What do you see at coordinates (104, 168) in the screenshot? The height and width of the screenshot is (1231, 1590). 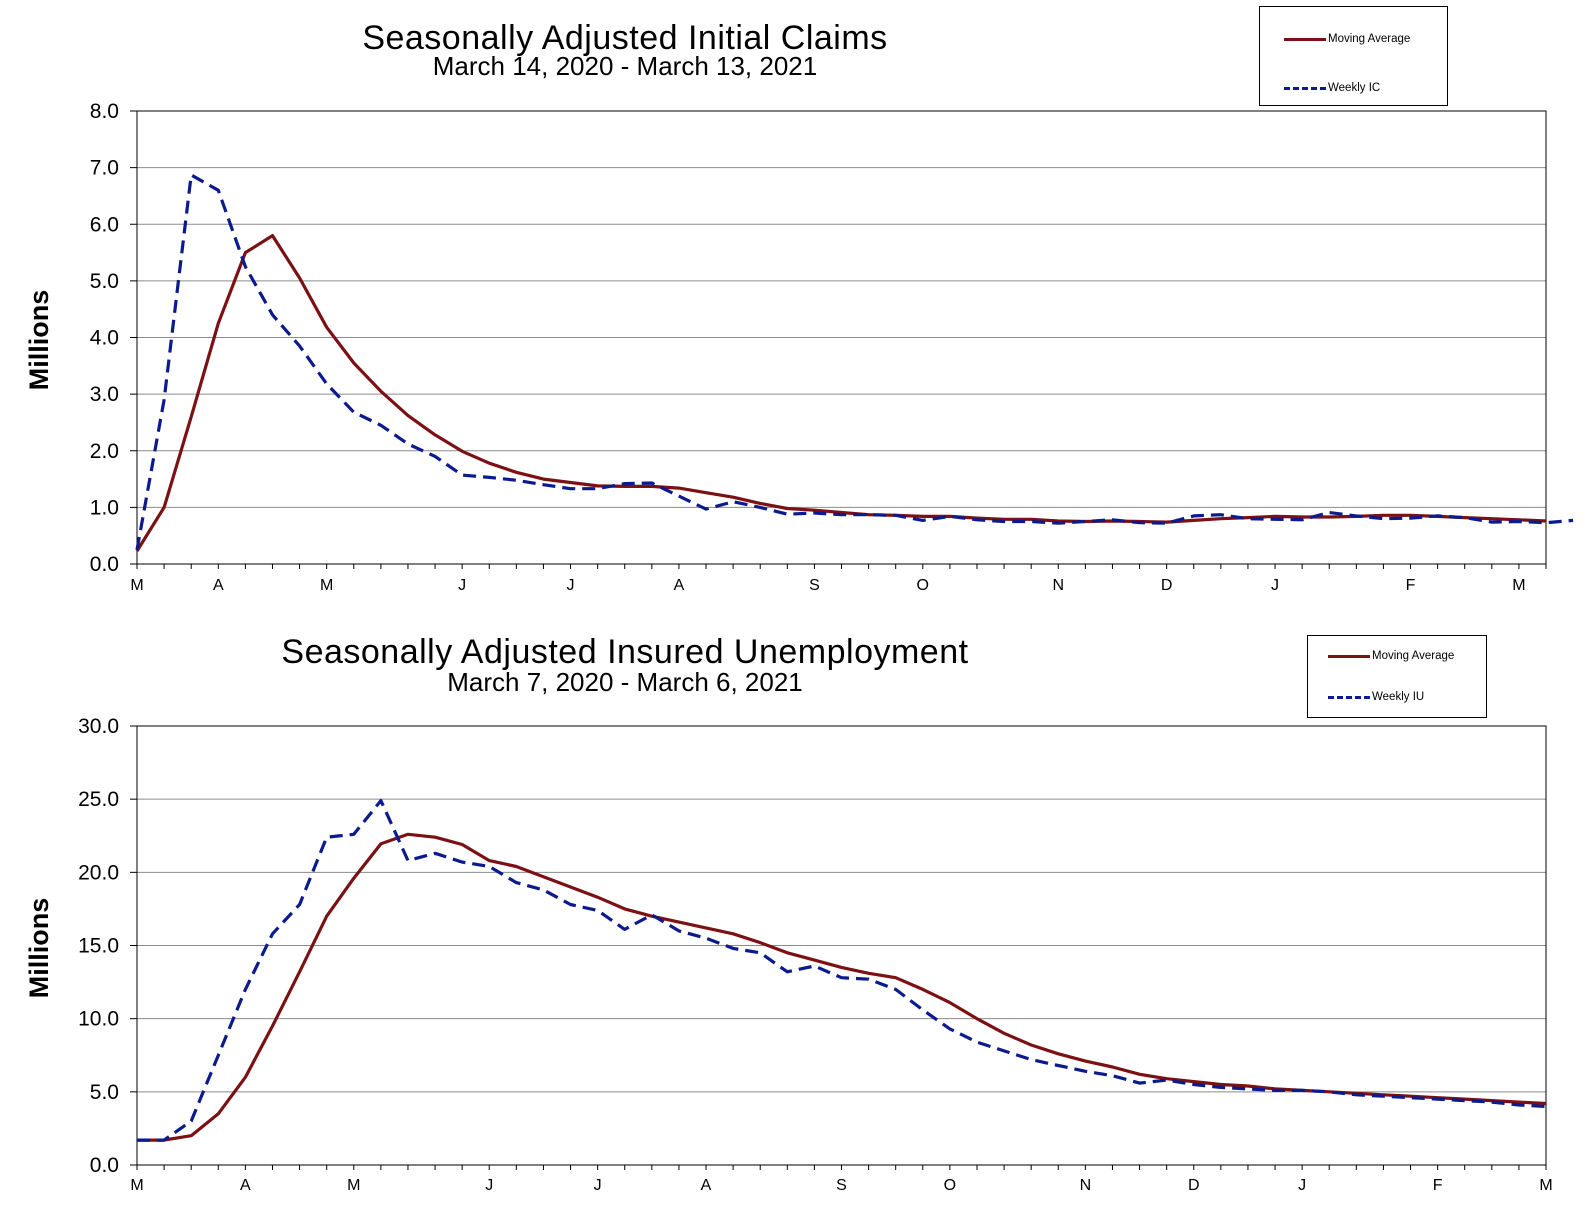 I see `y-tick-label: 7.0` at bounding box center [104, 168].